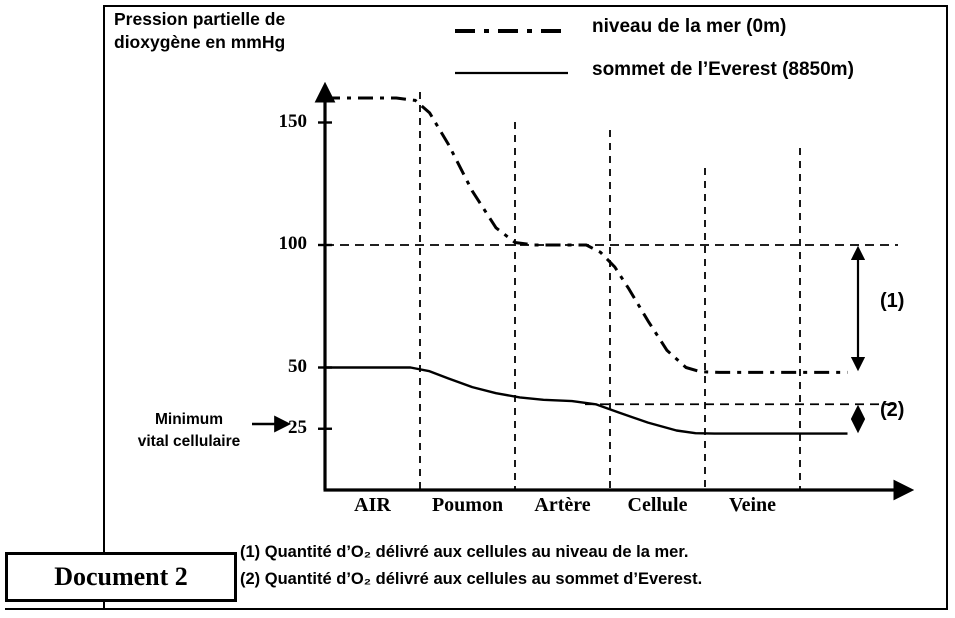 The height and width of the screenshot is (618, 955). I want to click on document-label-box: Document 2, so click(121, 577).